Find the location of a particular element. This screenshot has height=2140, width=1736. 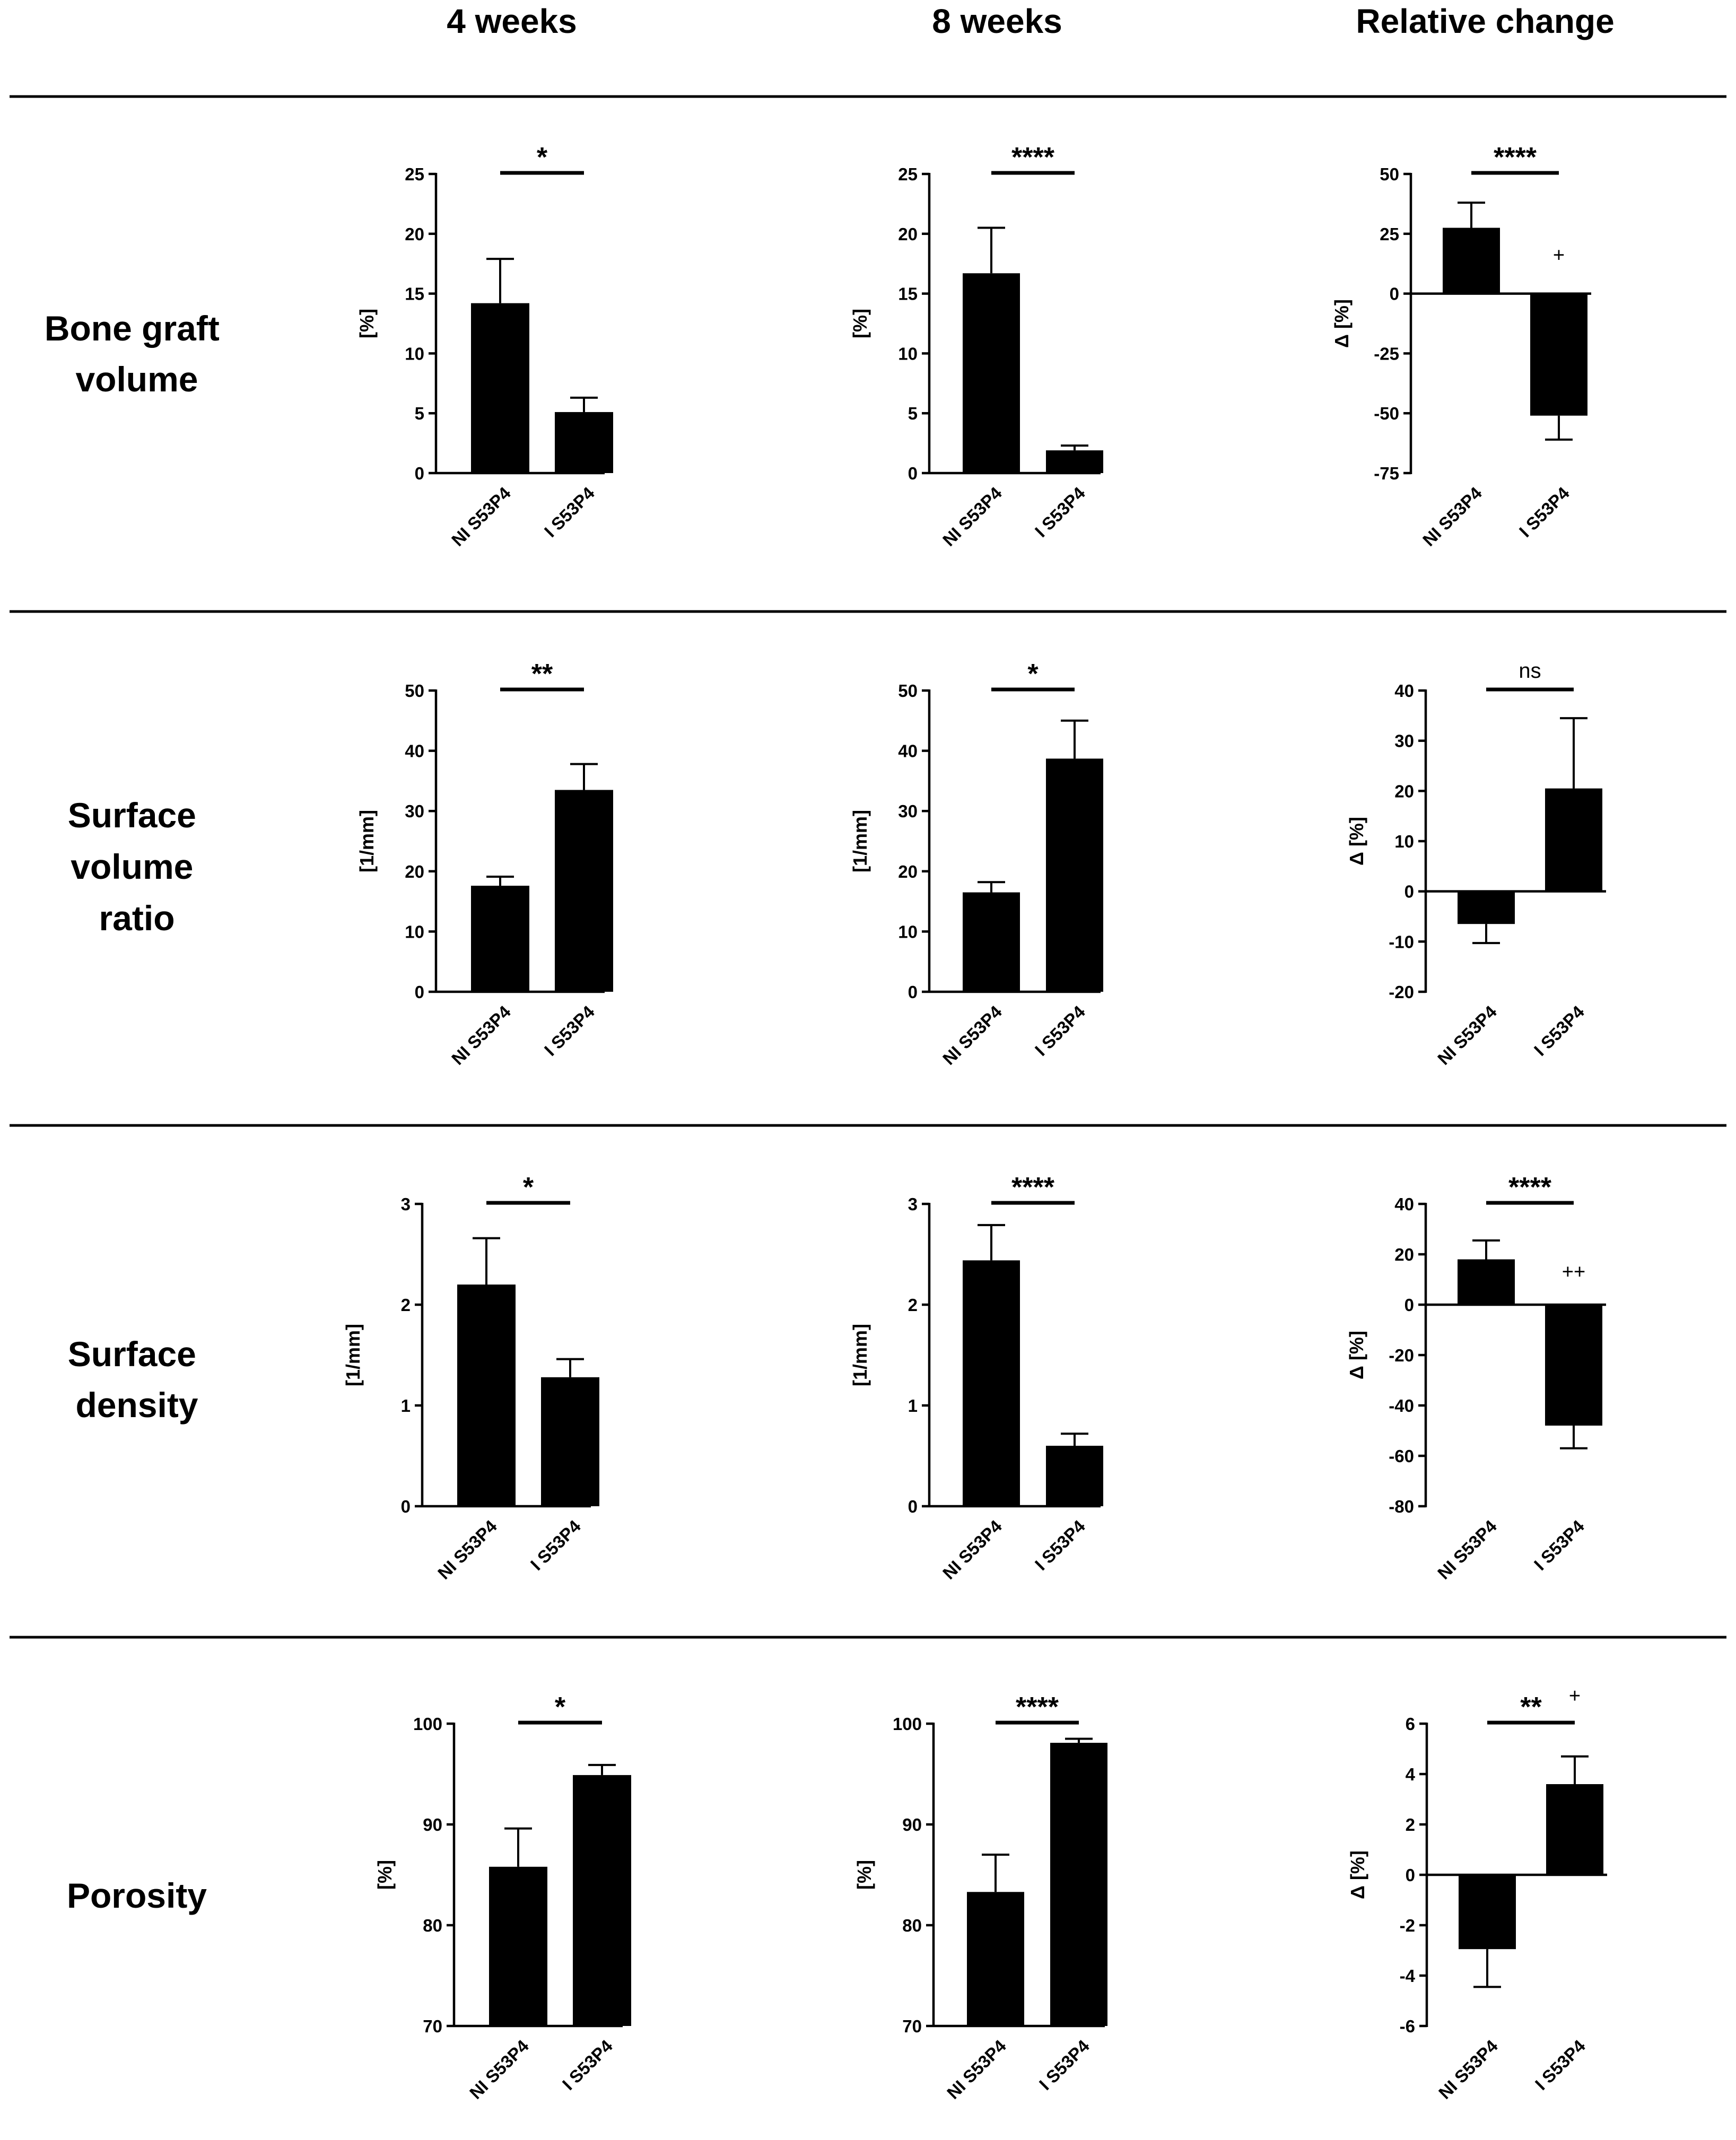

bar-chart-r0-c2: -75 -50 -25 0 25 50 Δ [%] NI S53P4 I S53P4 **** + is located at coordinates (1461, 346).